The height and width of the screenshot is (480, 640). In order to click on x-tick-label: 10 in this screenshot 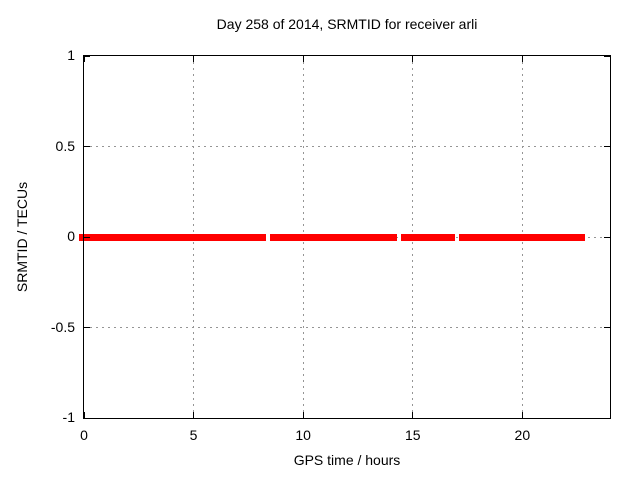, I will do `click(303, 435)`.